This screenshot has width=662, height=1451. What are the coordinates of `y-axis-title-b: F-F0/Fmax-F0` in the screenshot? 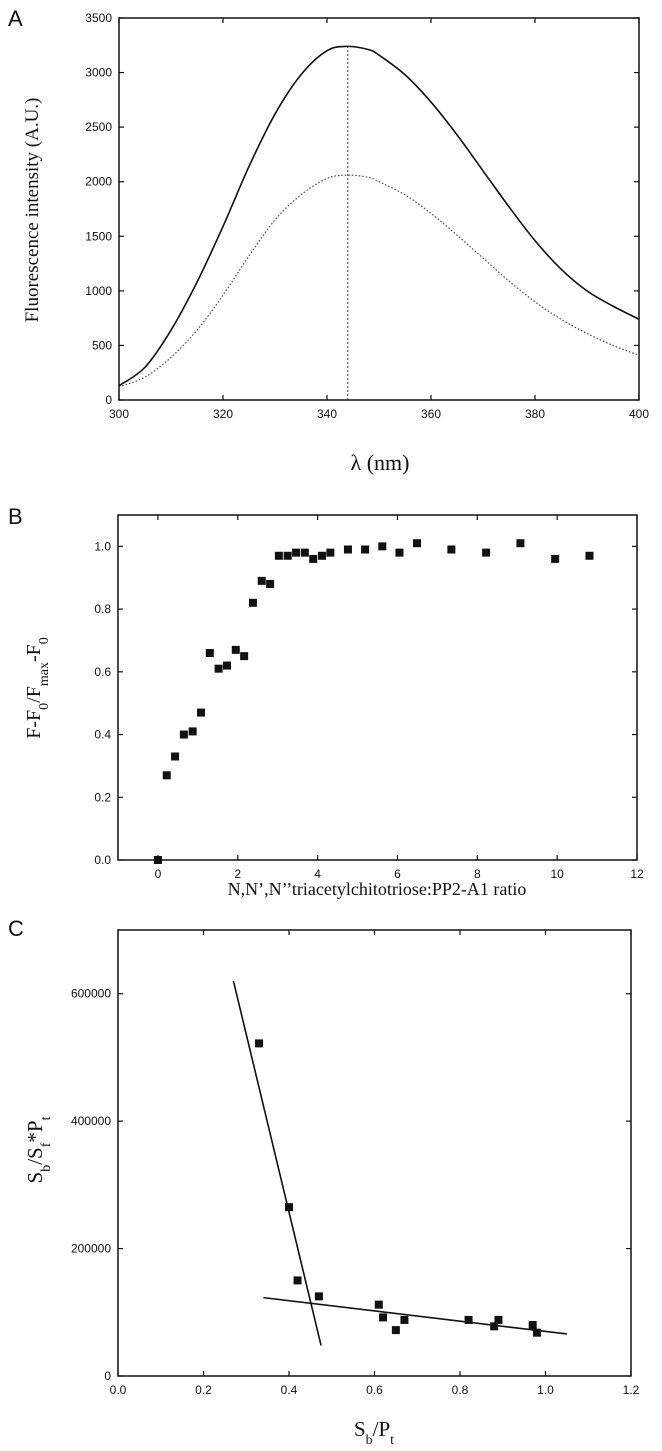 It's located at (37, 688).